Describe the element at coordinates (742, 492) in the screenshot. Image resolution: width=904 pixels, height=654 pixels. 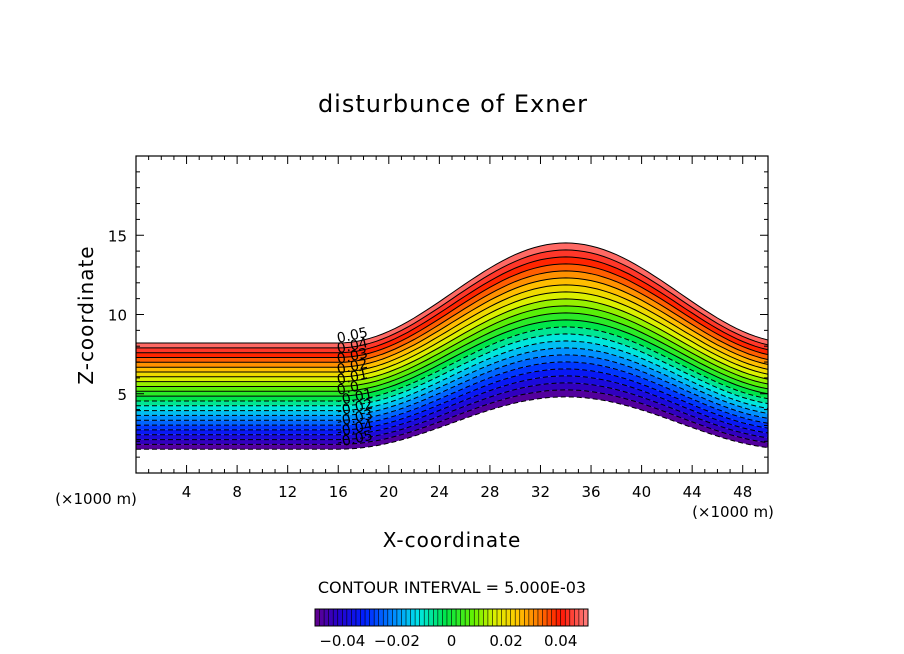
I see `x-tick-label: 48` at that location.